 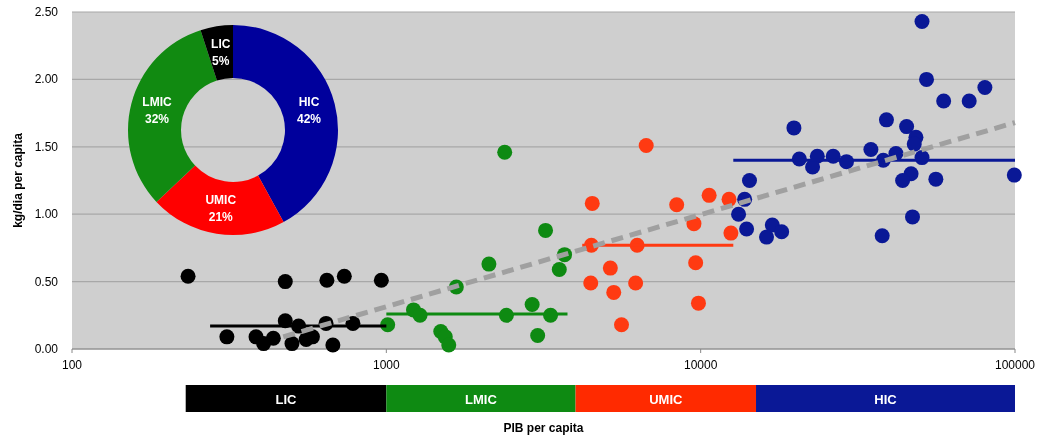 I want to click on series-label: UMIC, so click(x=666, y=399).